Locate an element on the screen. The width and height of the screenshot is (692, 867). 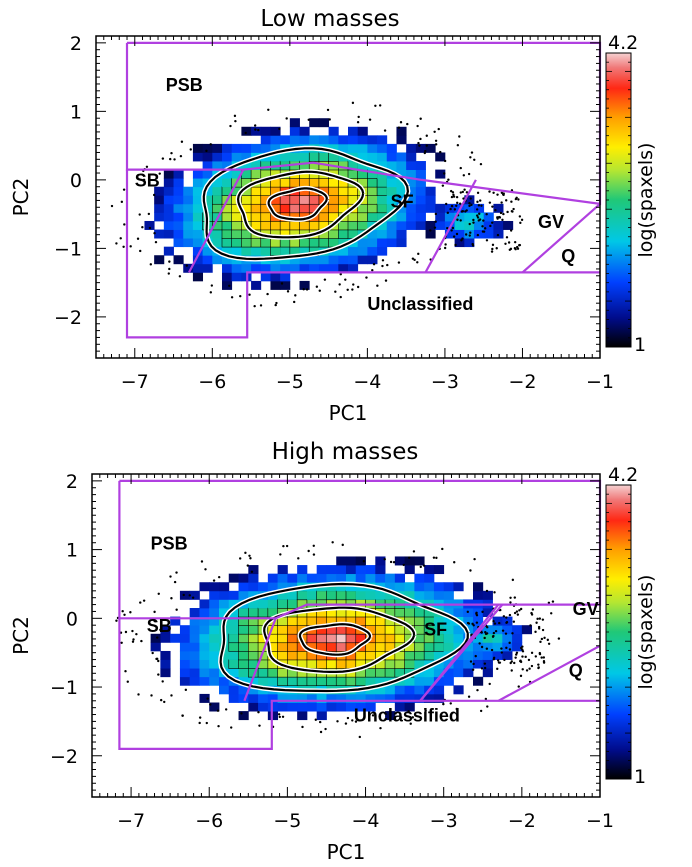
region-boundary is located at coordinates (549, 673).